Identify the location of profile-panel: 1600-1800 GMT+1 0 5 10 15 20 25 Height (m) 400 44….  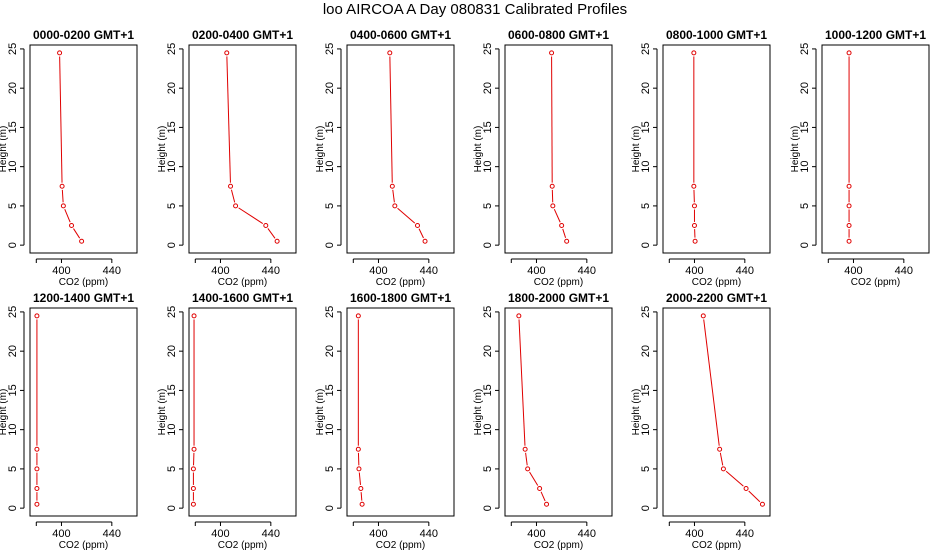
(385, 420).